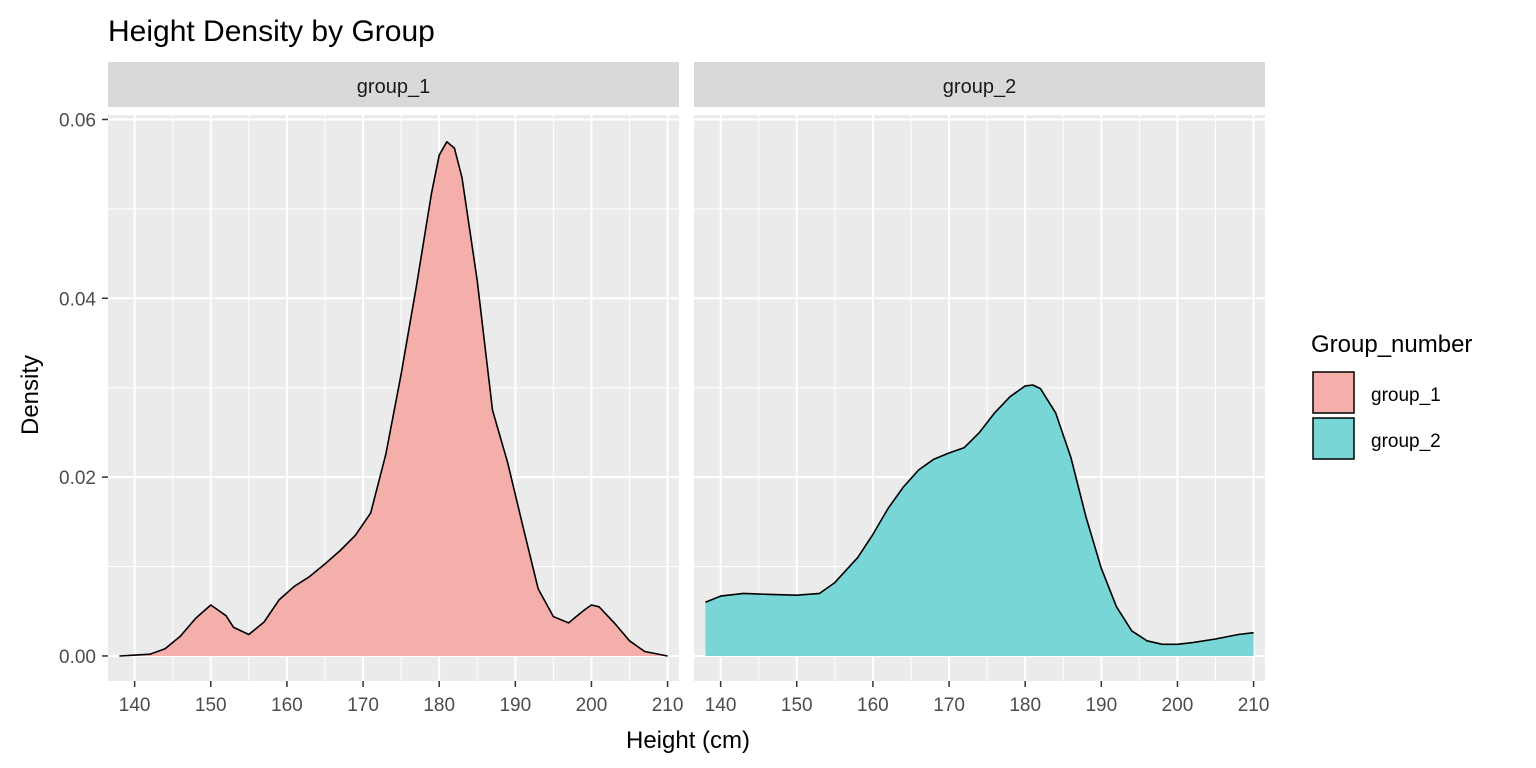 This screenshot has width=1536, height=768. I want to click on legend-title: Group_number, so click(1391, 344).